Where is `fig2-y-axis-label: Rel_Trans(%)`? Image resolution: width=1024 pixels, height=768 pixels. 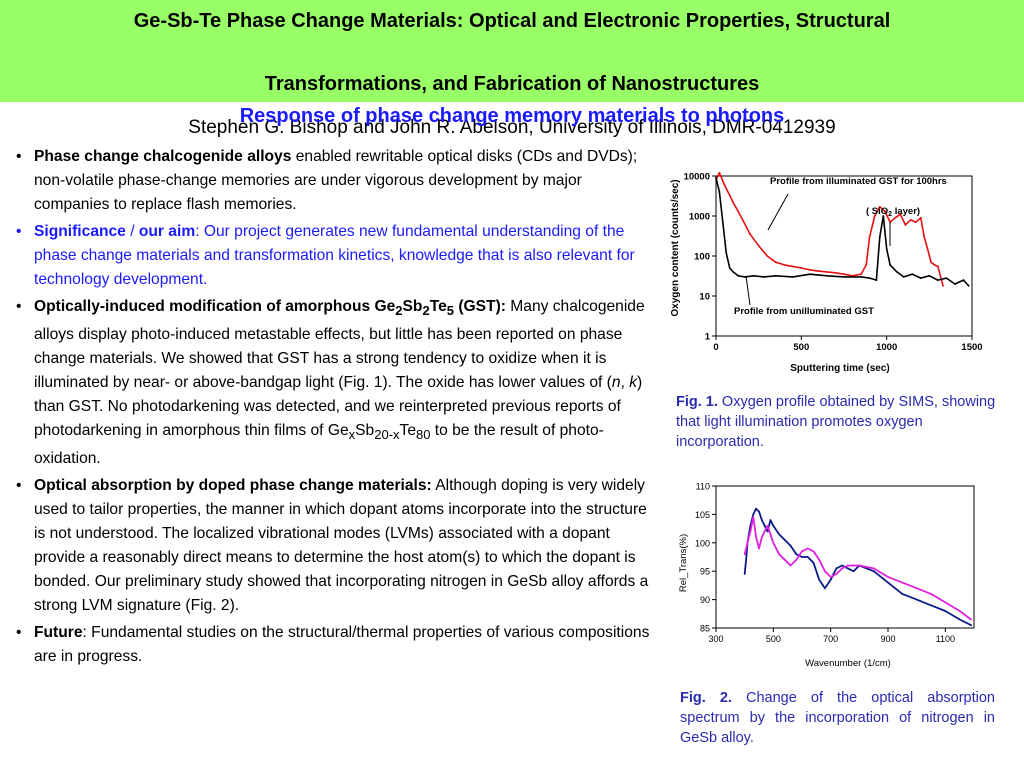 fig2-y-axis-label: Rel_Trans(%) is located at coordinates (683, 563).